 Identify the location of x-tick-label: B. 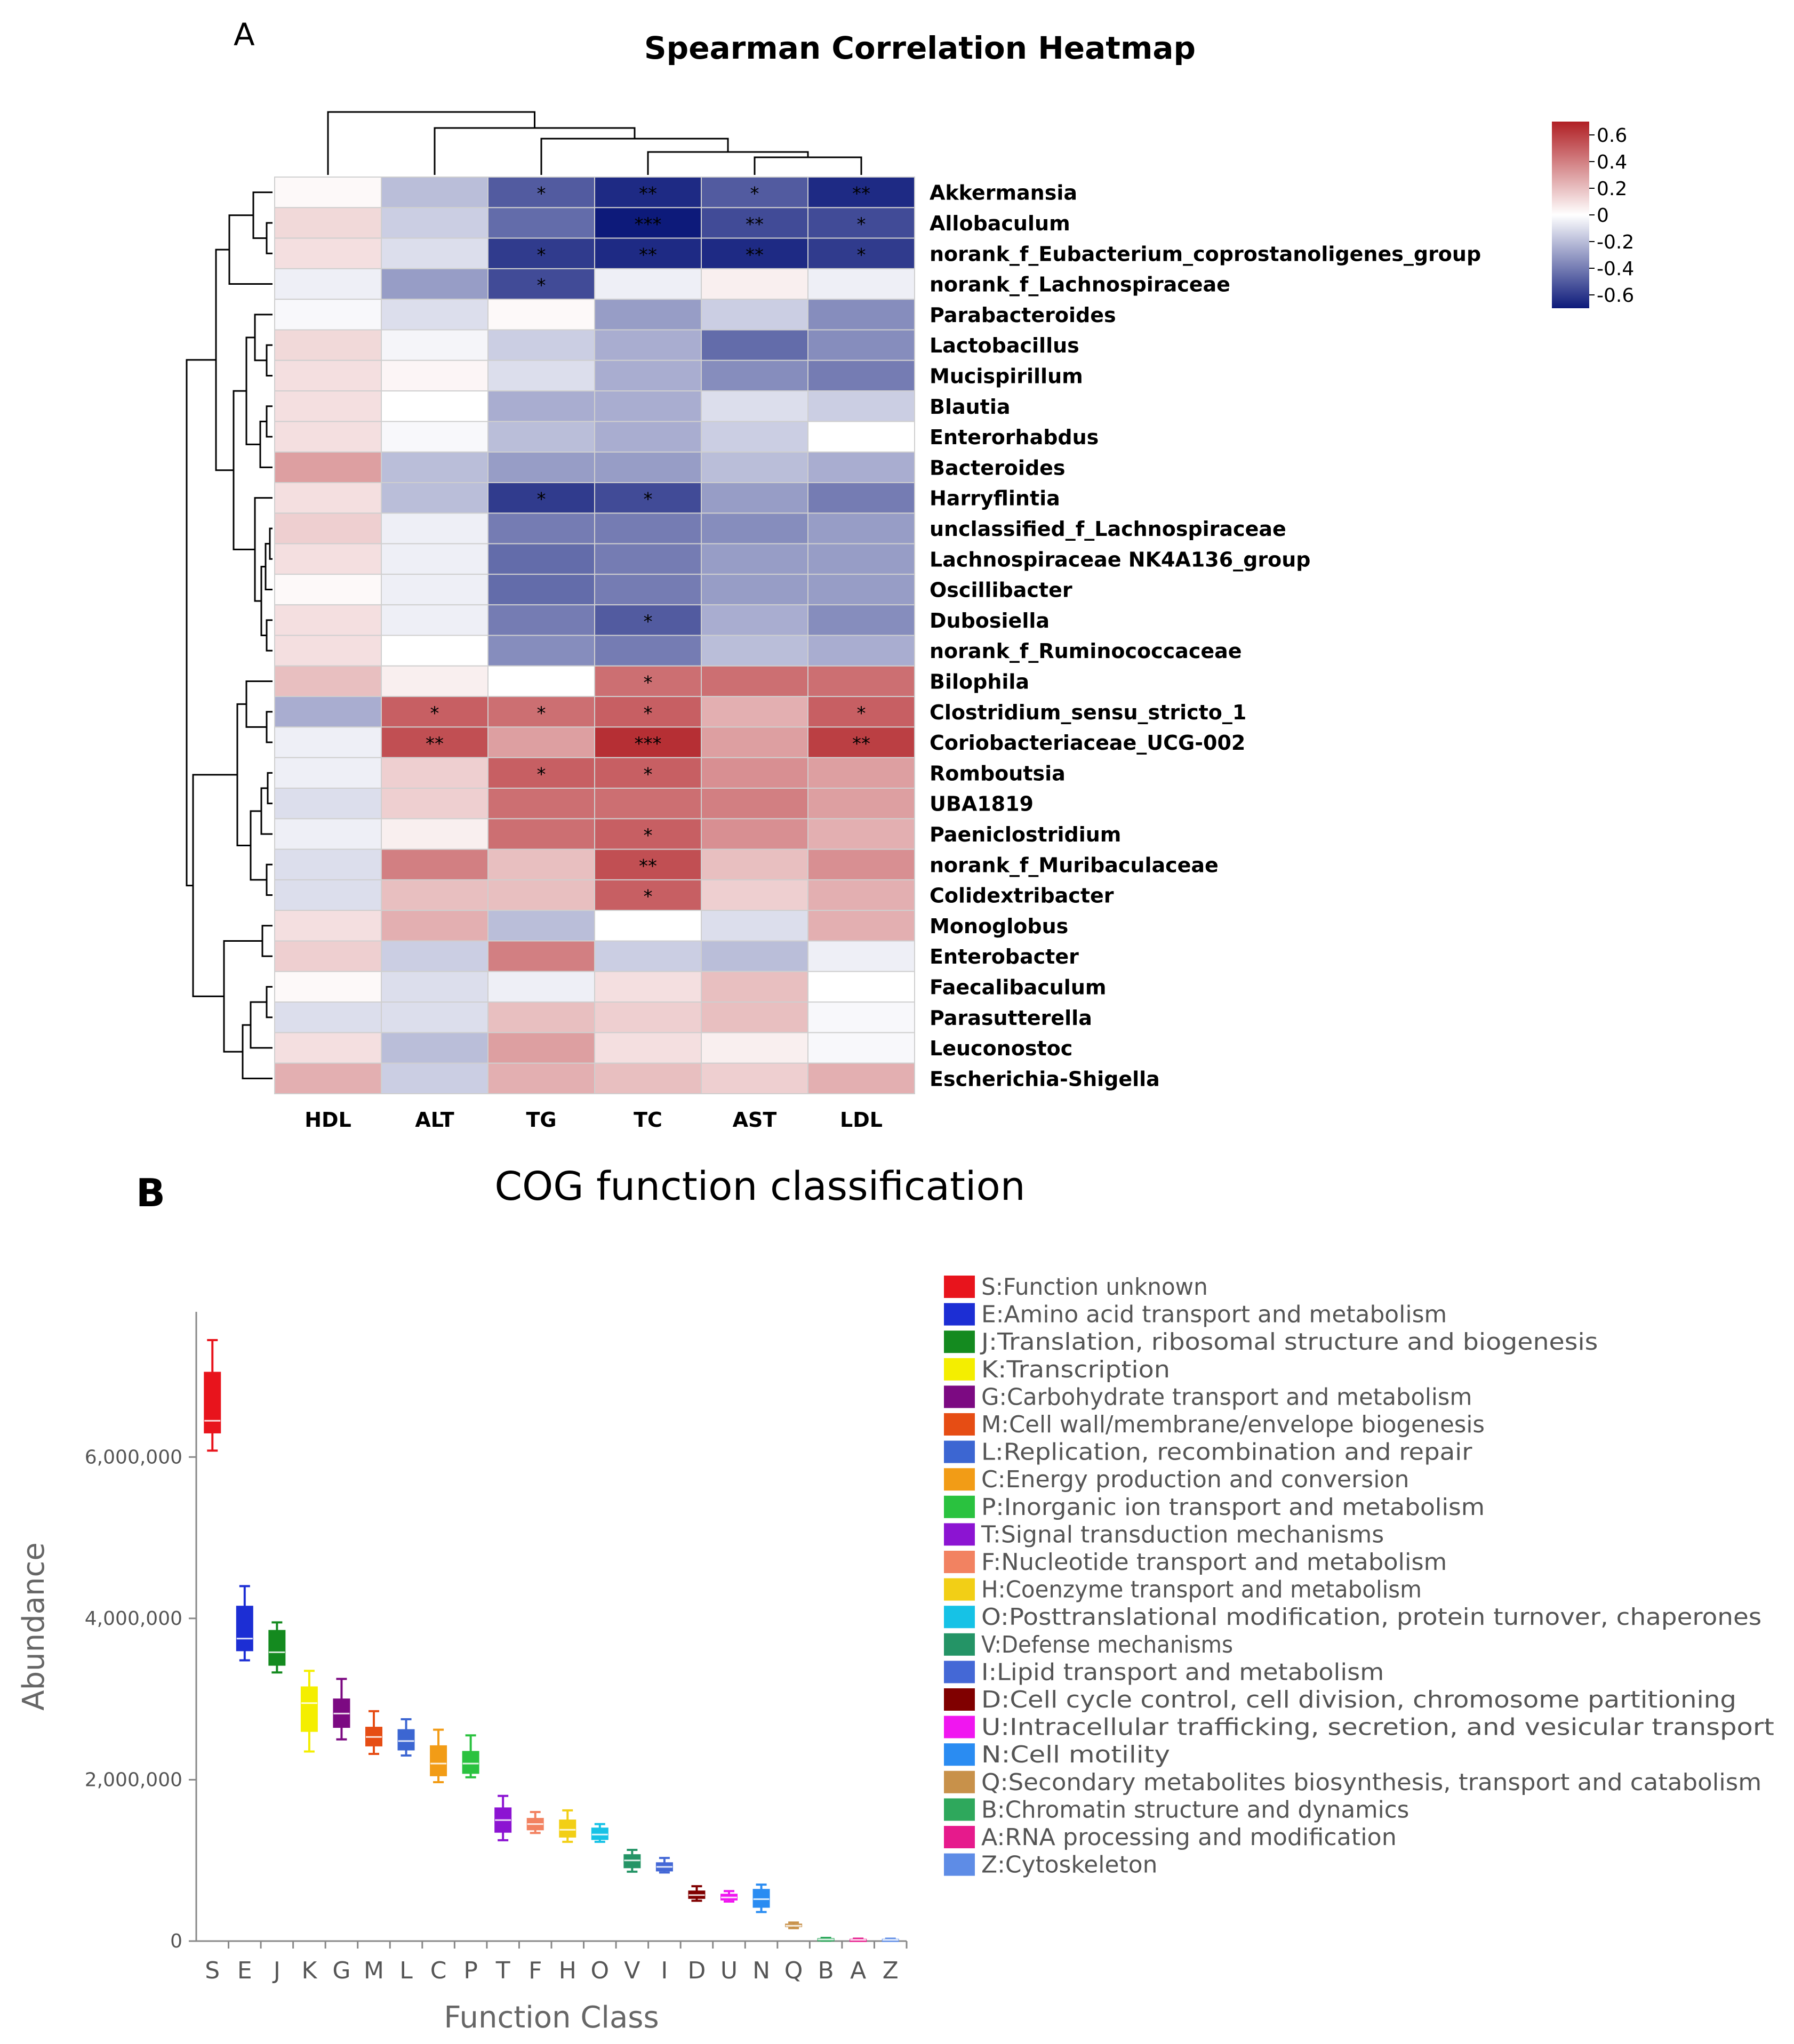
(826, 1970).